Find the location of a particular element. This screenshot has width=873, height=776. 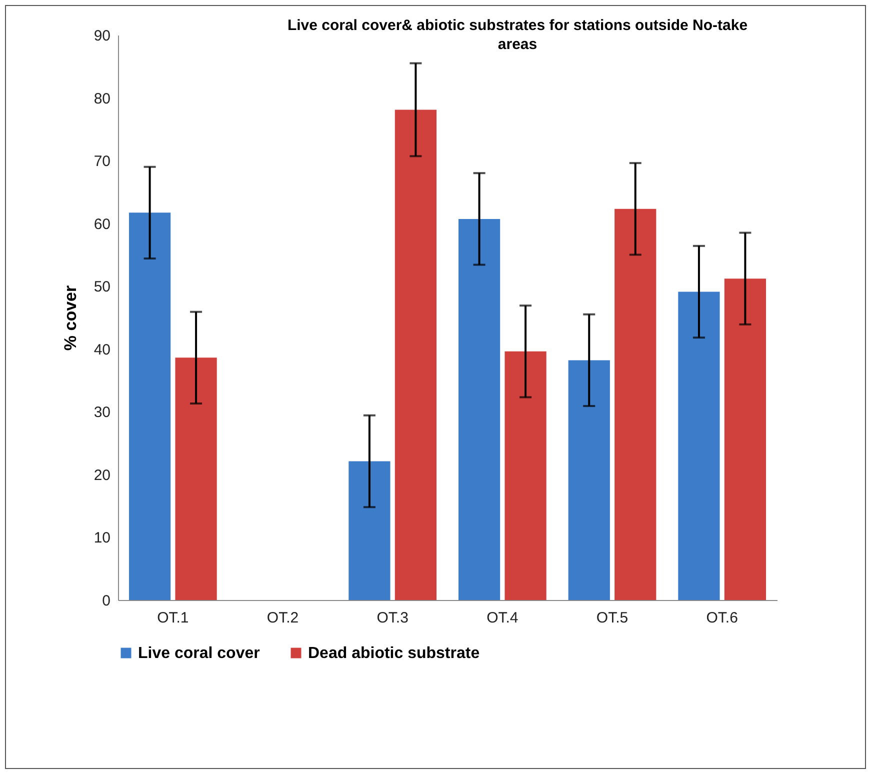

x-tick-label: OT.6 is located at coordinates (722, 618).